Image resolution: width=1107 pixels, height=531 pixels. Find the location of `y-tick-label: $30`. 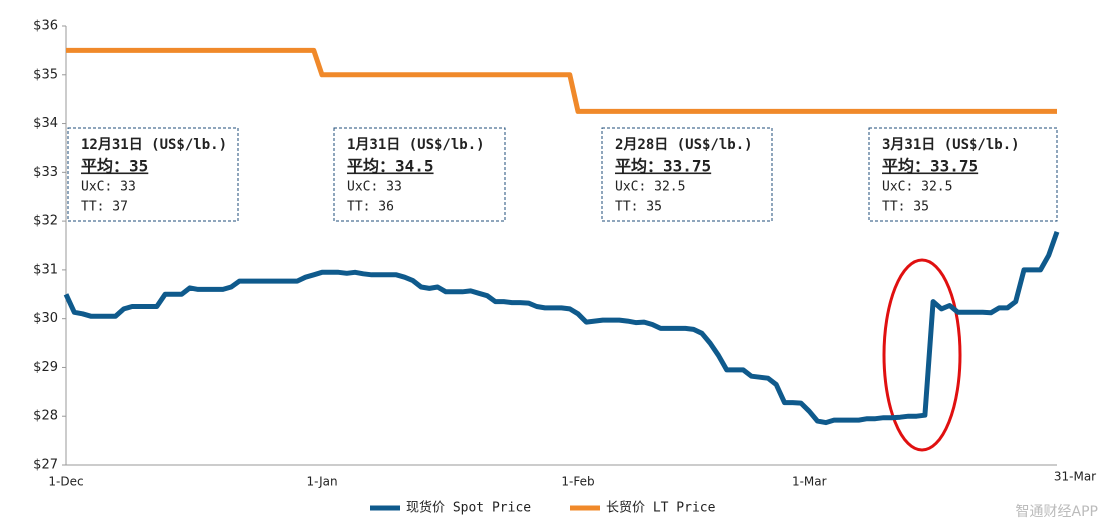

y-tick-label: $30 is located at coordinates (45, 318).